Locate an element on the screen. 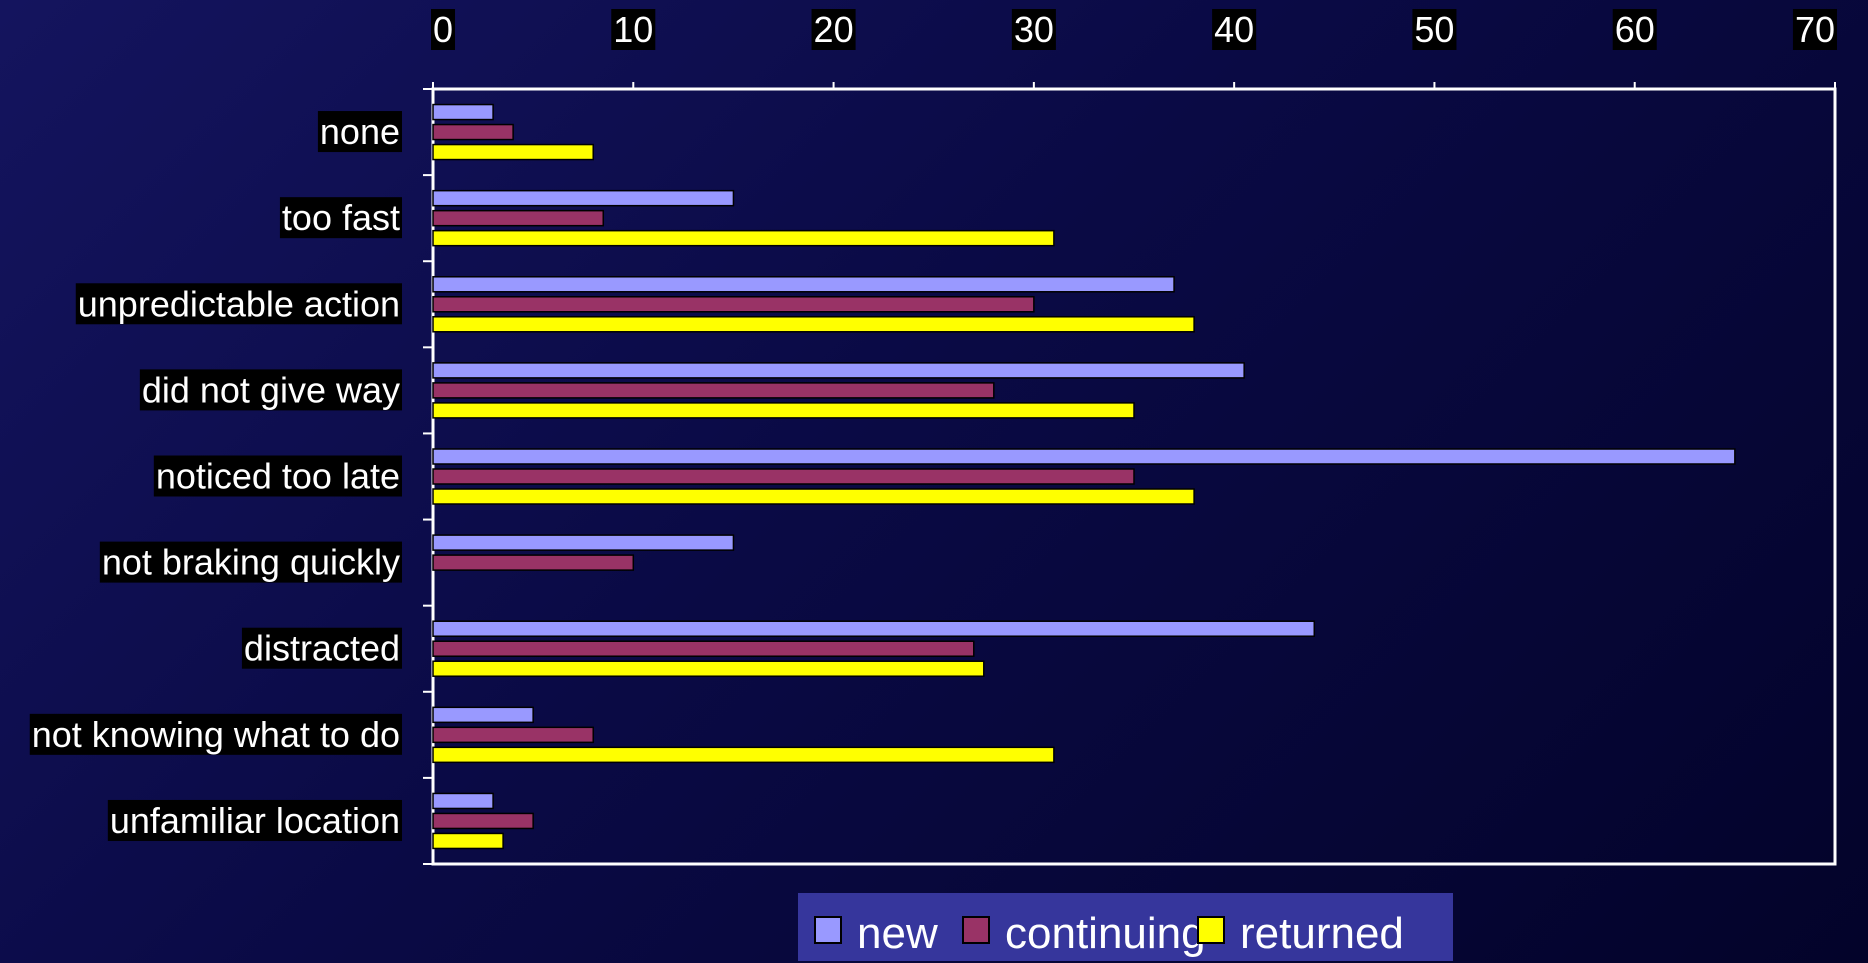  x-tick-label: 0 is located at coordinates (443, 29).